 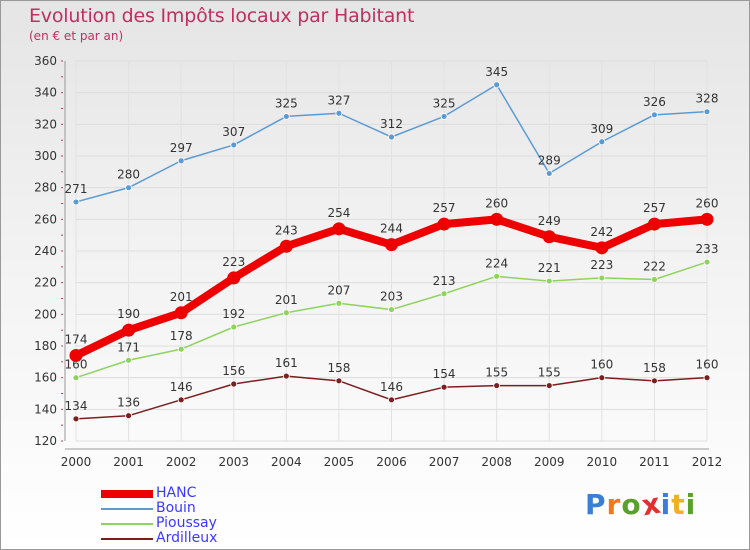 I want to click on legend-item-hanc: HANC, so click(x=201, y=493).